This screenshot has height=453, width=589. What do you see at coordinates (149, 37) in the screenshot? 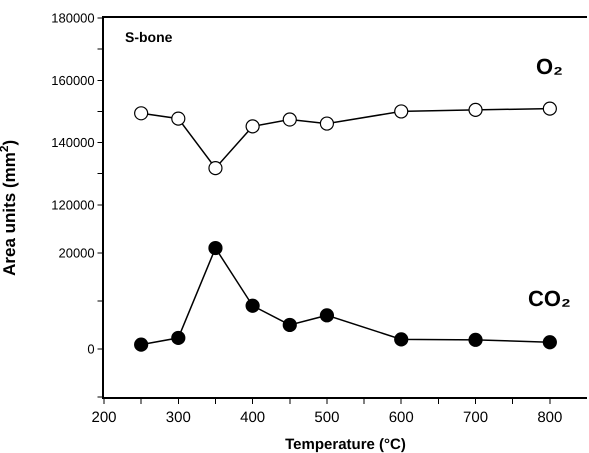
I see `annotation: S-bone` at bounding box center [149, 37].